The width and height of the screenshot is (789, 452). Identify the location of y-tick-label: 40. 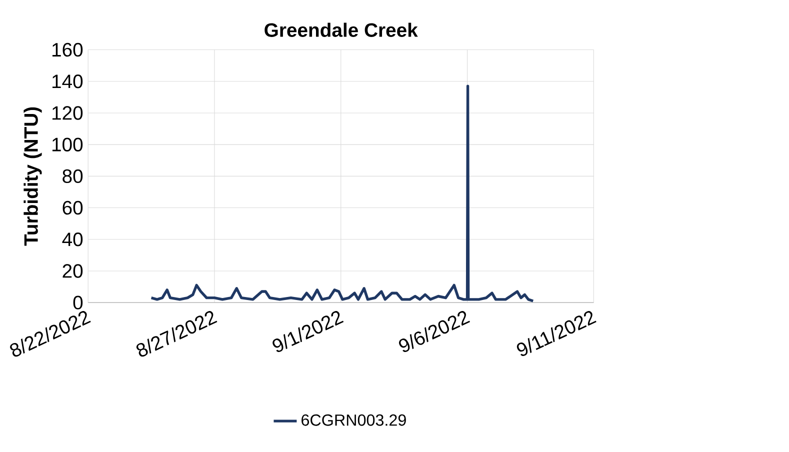
(72, 239).